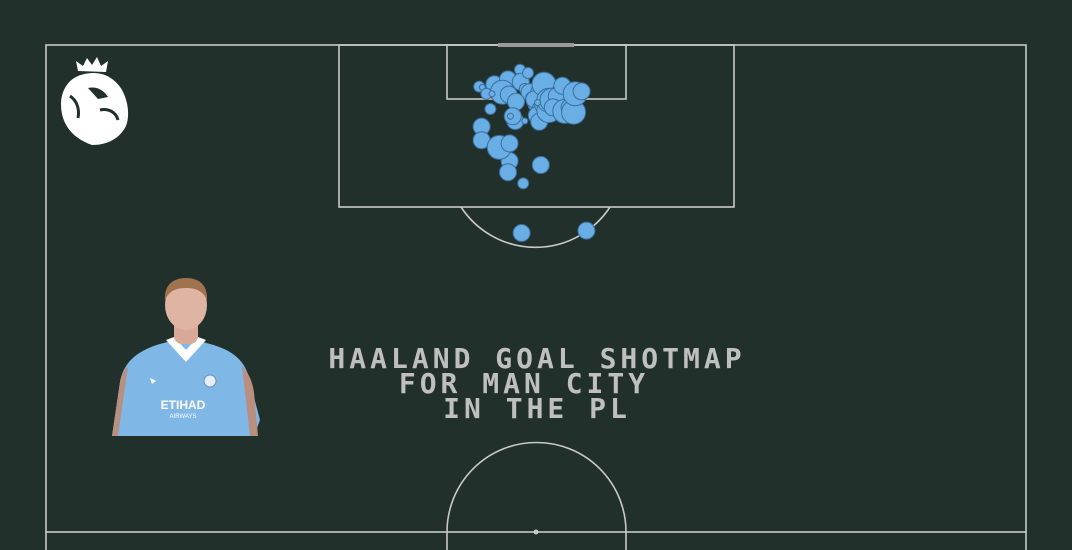 Image resolution: width=1072 pixels, height=550 pixels. Describe the element at coordinates (95, 109) in the screenshot. I see `lion-head-icon` at that location.